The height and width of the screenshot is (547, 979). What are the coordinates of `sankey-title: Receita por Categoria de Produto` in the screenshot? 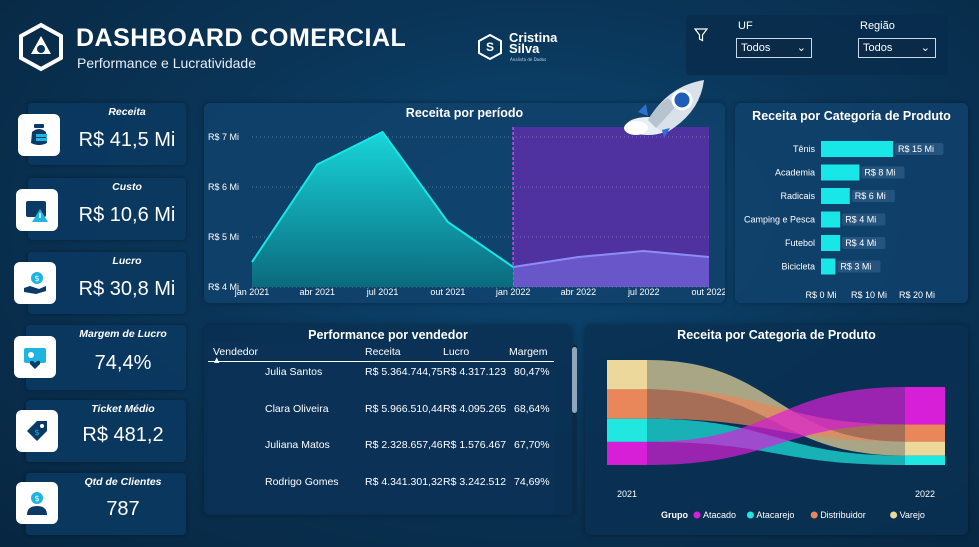 It's located at (776, 335).